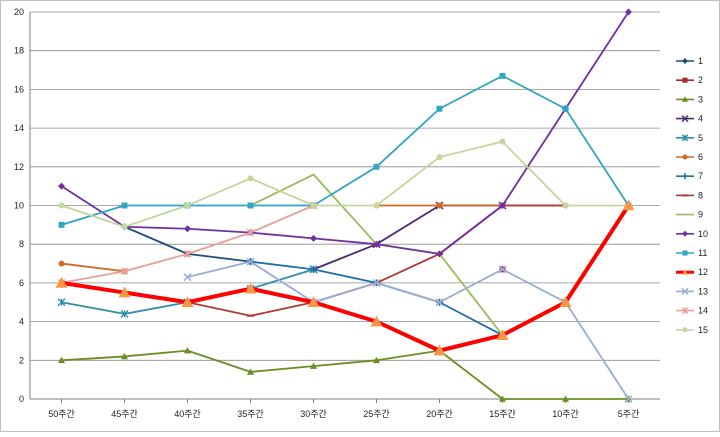 The image size is (720, 437). I want to click on series-5-point, so click(124, 313).